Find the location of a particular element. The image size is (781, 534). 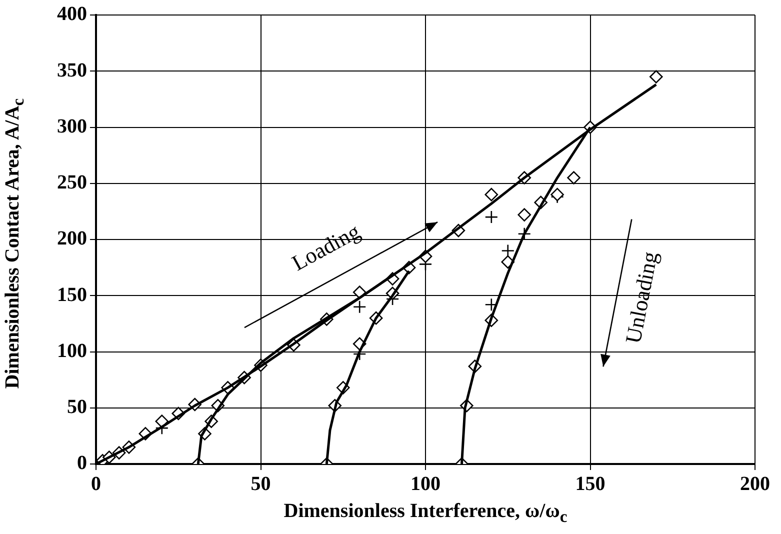

x-axis-title: Dimensionless Interference, ω/ω$_{c}$ is located at coordinates (425, 513).